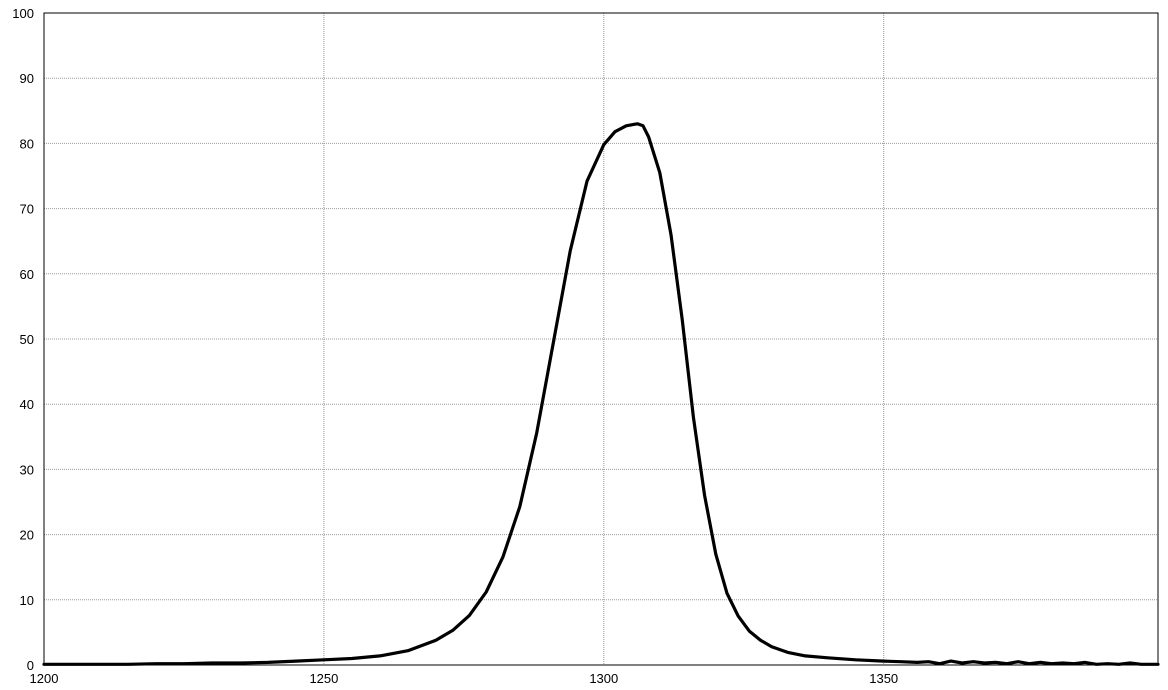  What do you see at coordinates (323, 678) in the screenshot?
I see `x-tick-label: 1250` at bounding box center [323, 678].